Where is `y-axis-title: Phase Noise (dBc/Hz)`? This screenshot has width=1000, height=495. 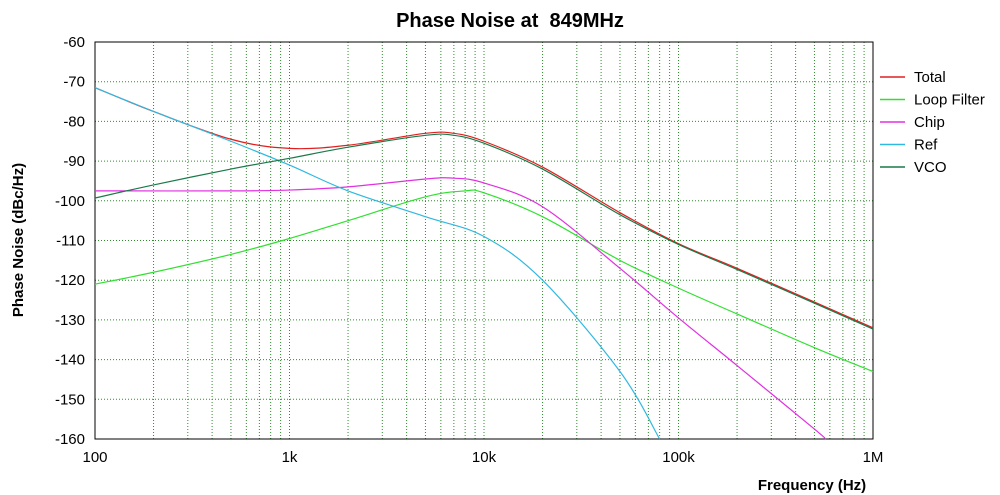 y-axis-title: Phase Noise (dBc/Hz) is located at coordinates (18, 240).